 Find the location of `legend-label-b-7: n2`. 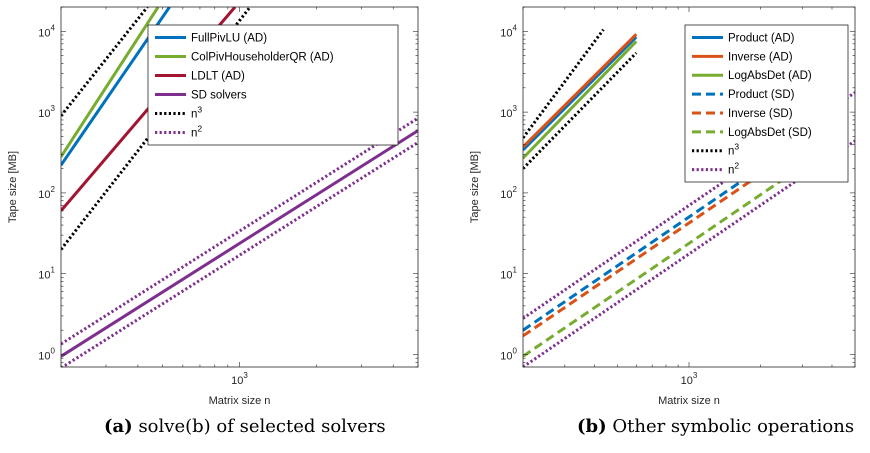

legend-label-b-7: n2 is located at coordinates (733, 169).